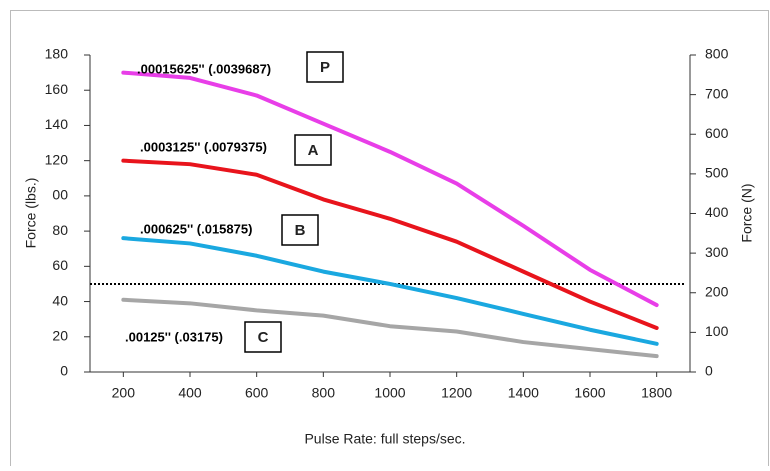 The image size is (770, 471). Describe the element at coordinates (190, 393) in the screenshot. I see `x-tick-label: 400` at that location.